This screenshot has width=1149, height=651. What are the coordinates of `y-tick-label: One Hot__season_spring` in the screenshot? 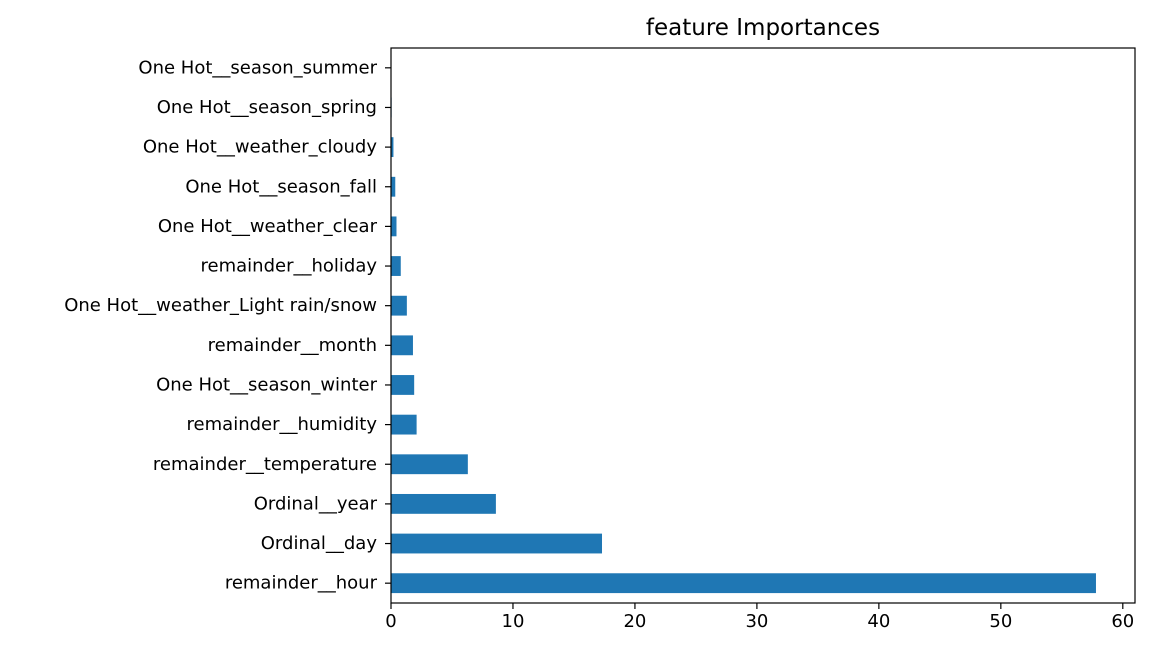 It's located at (267, 107).